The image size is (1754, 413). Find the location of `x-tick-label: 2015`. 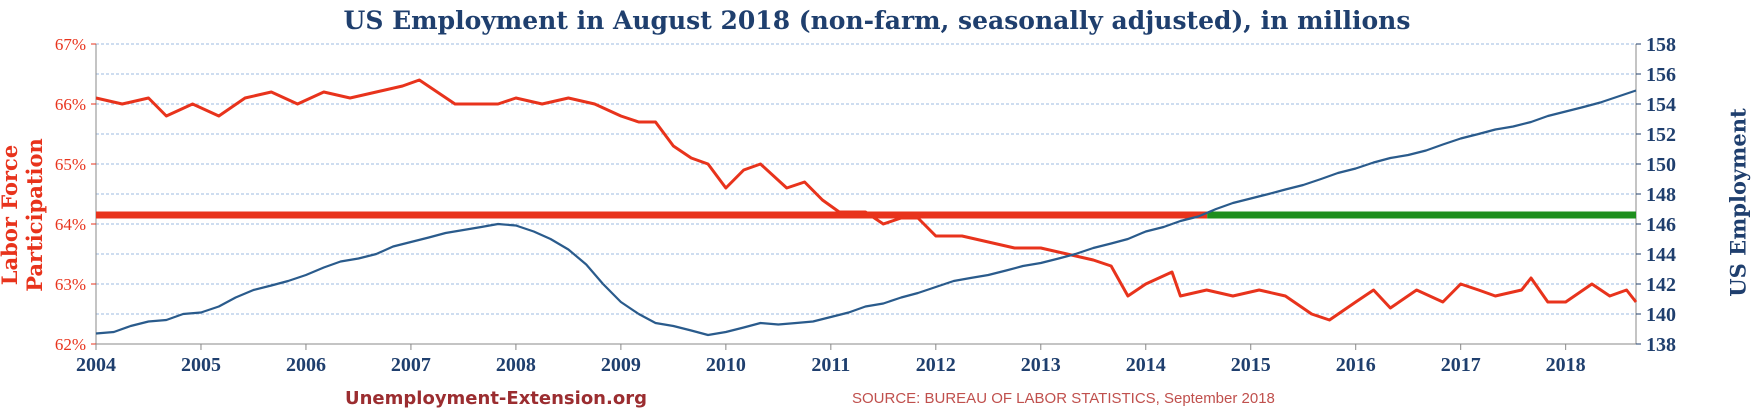

x-tick-label: 2015 is located at coordinates (1251, 365).